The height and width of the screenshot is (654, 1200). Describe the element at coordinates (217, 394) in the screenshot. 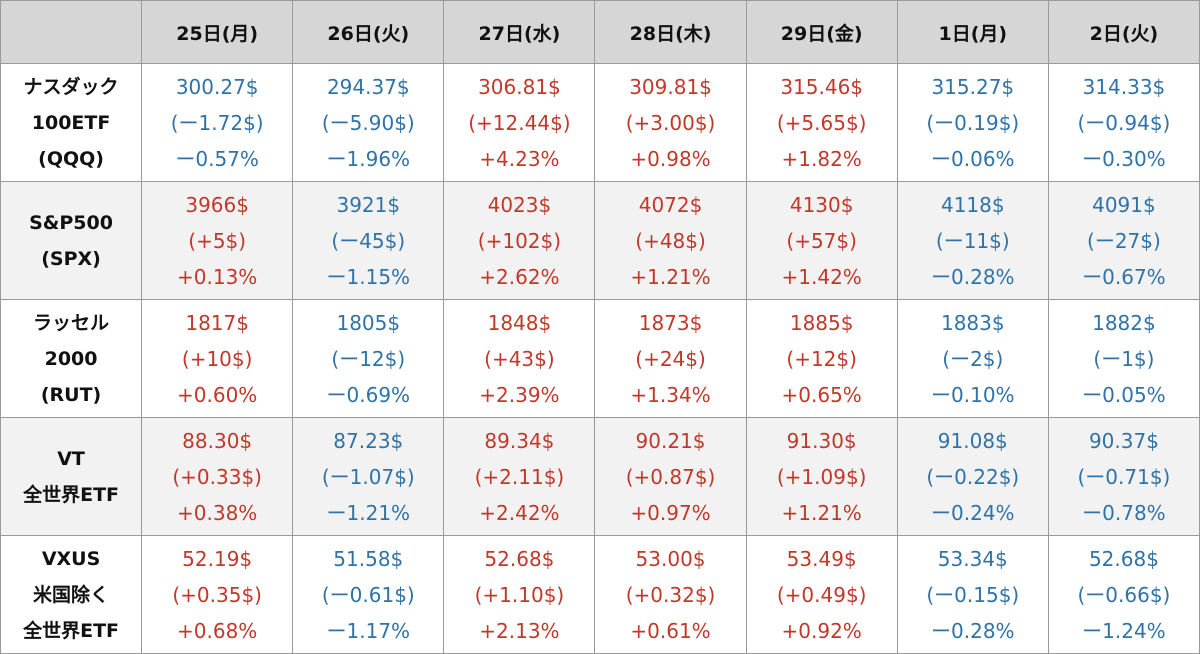

I see `percent-change: +0.60%` at that location.